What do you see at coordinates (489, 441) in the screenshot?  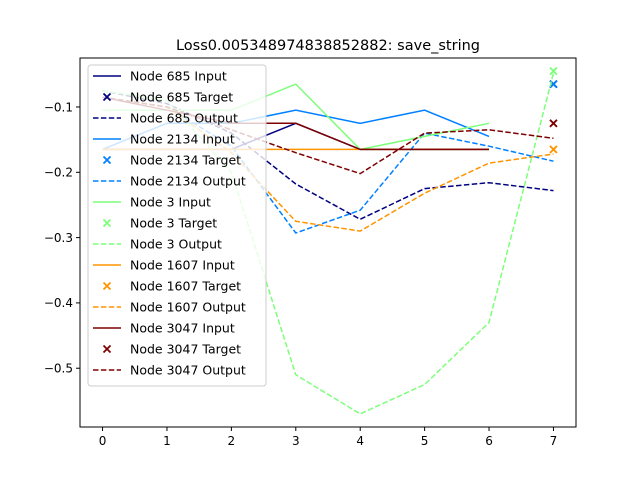 I see `x-tick-label: 6` at bounding box center [489, 441].